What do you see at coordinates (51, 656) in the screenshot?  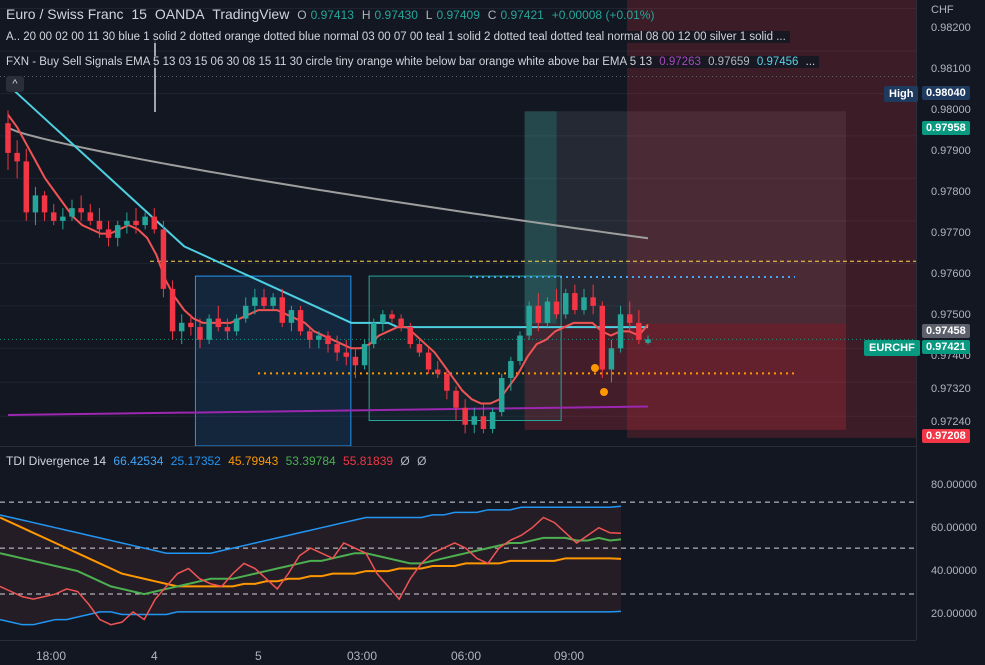 I see `time-tick: 18:00` at bounding box center [51, 656].